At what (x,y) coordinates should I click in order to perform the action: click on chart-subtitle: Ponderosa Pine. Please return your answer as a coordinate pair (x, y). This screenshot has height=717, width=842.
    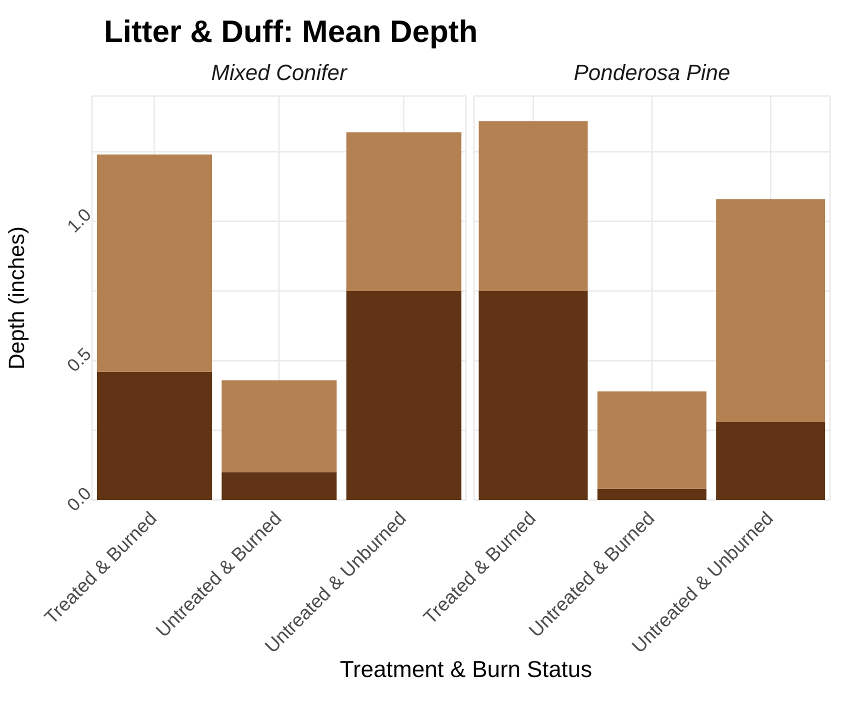
    Looking at the image, I should click on (652, 73).